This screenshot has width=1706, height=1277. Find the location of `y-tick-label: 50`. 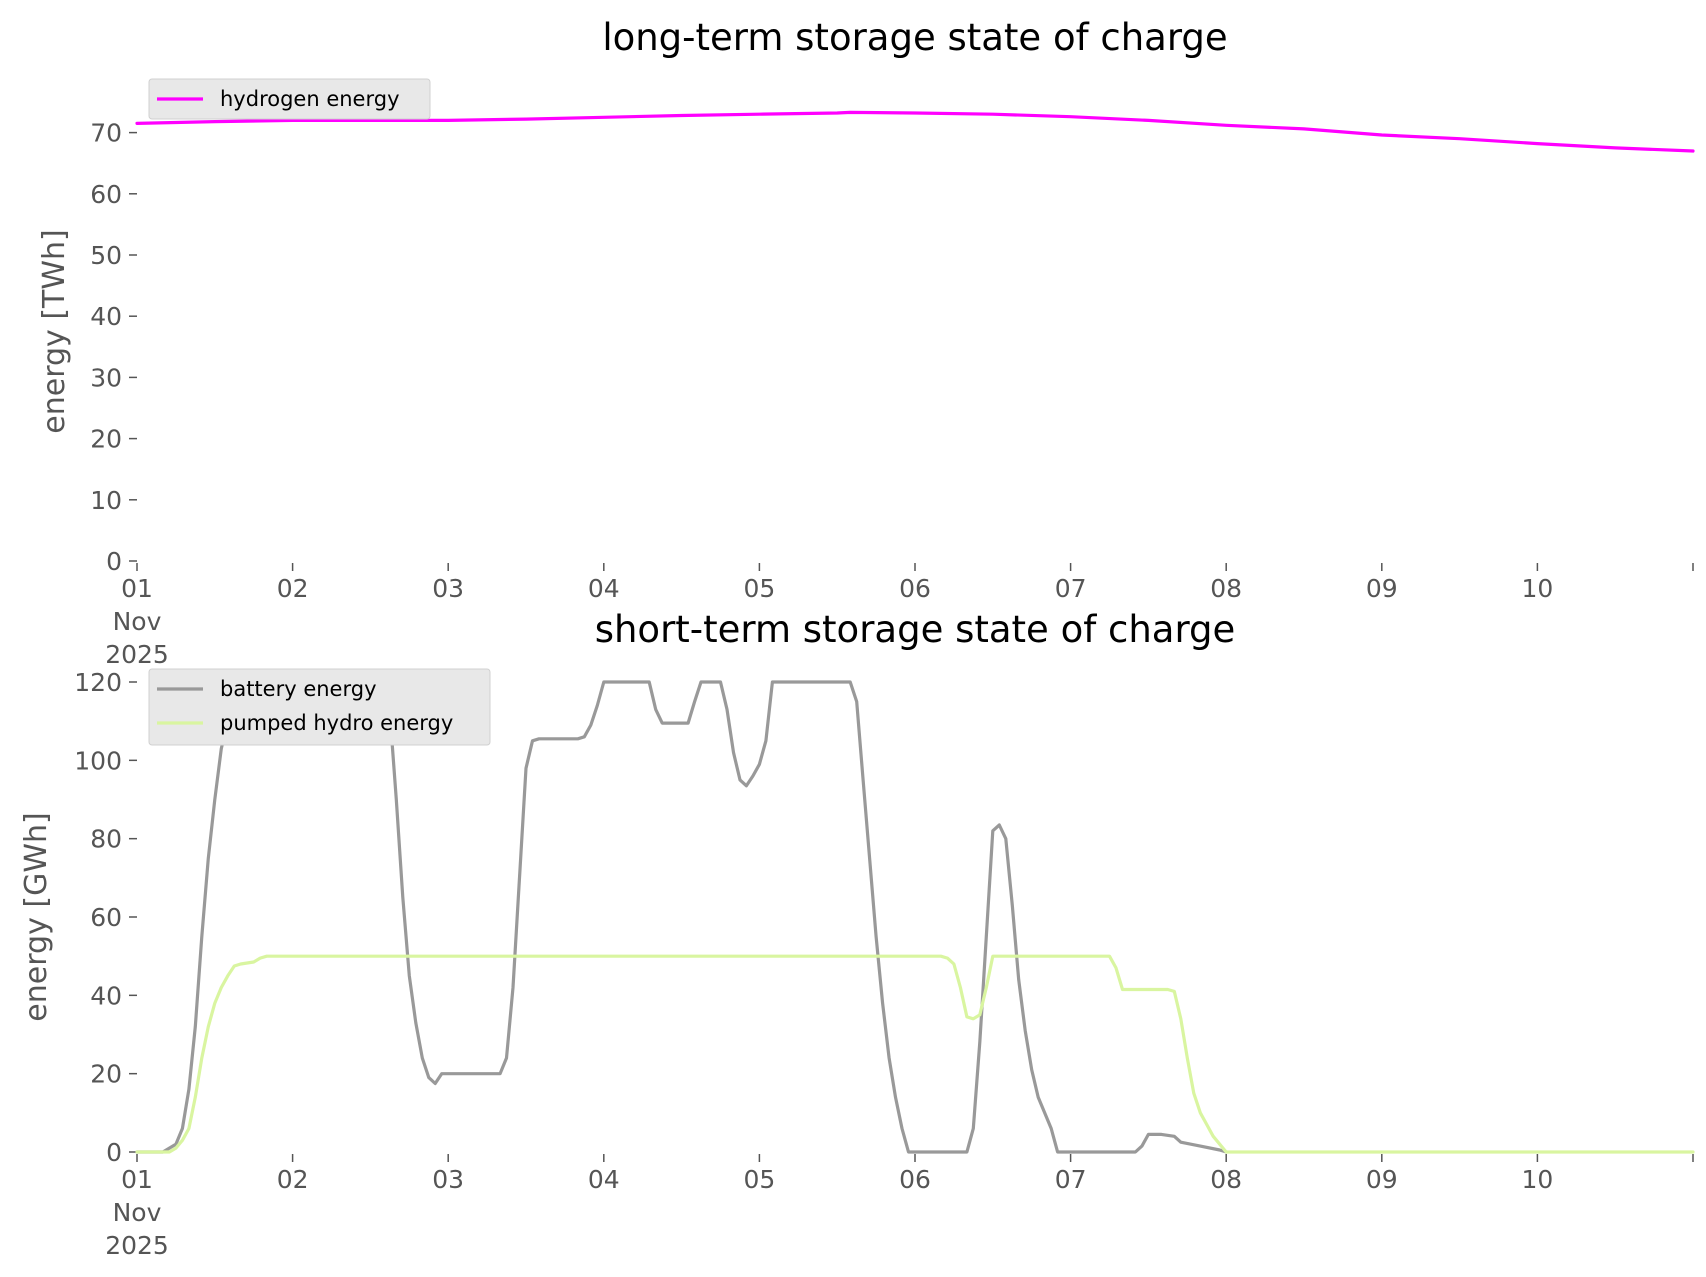

y-tick-label: 50 is located at coordinates (106, 255).